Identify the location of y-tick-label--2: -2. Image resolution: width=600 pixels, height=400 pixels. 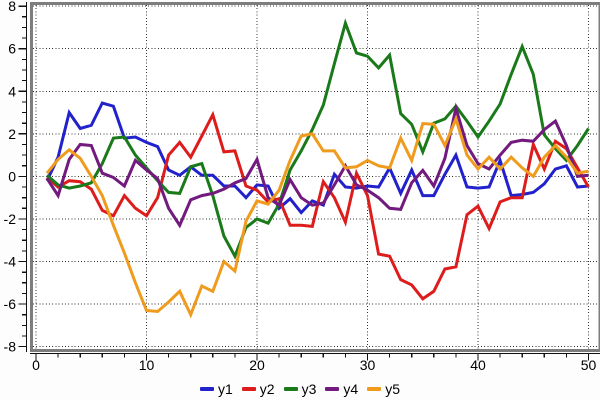
(10, 219).